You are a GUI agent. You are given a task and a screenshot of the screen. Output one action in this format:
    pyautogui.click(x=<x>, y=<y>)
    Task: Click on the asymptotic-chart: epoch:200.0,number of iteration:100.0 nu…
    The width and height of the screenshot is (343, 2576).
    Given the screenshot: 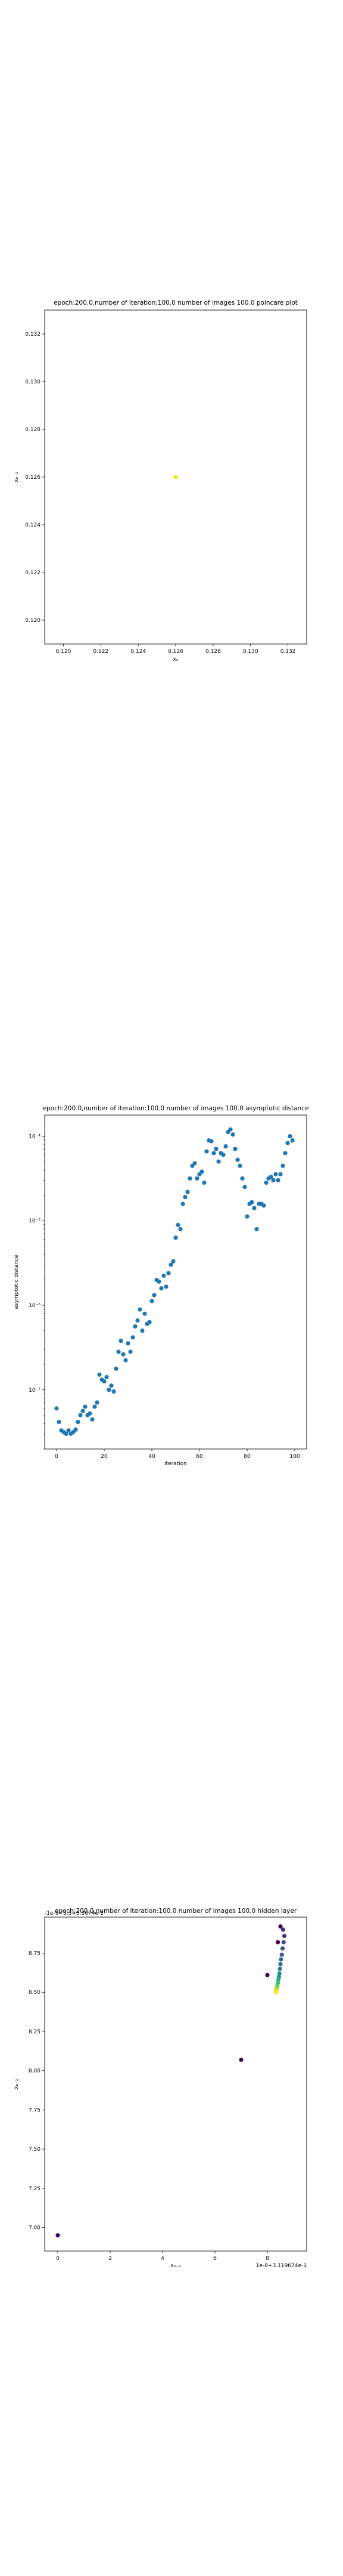 What is the action you would take?
    pyautogui.click(x=161, y=1286)
    